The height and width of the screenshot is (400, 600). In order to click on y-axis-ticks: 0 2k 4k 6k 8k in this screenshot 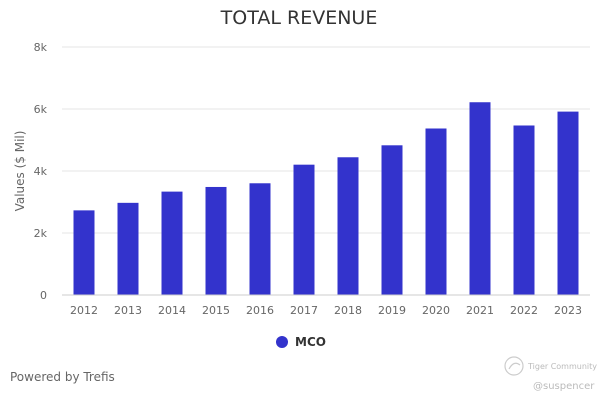, I will do `click(41, 171)`.